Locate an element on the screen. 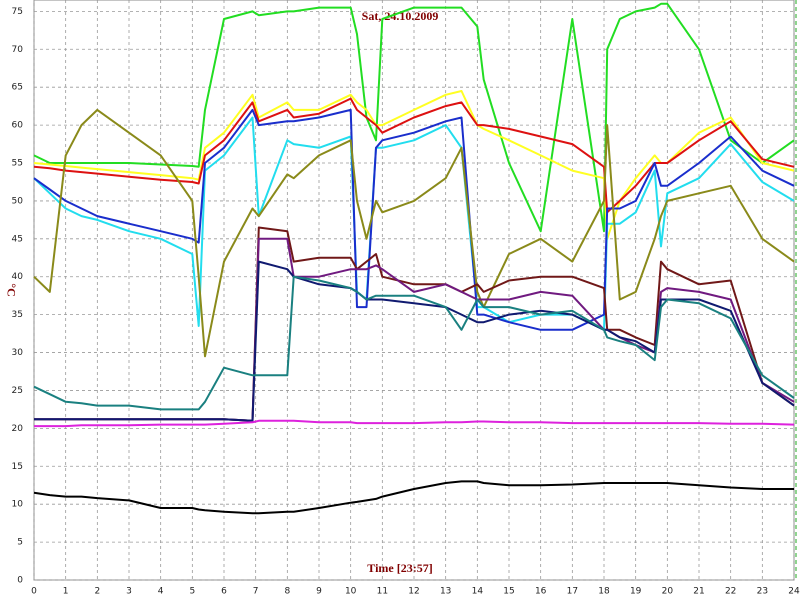 The width and height of the screenshot is (800, 600). y-tick-label: 30 is located at coordinates (18, 353).